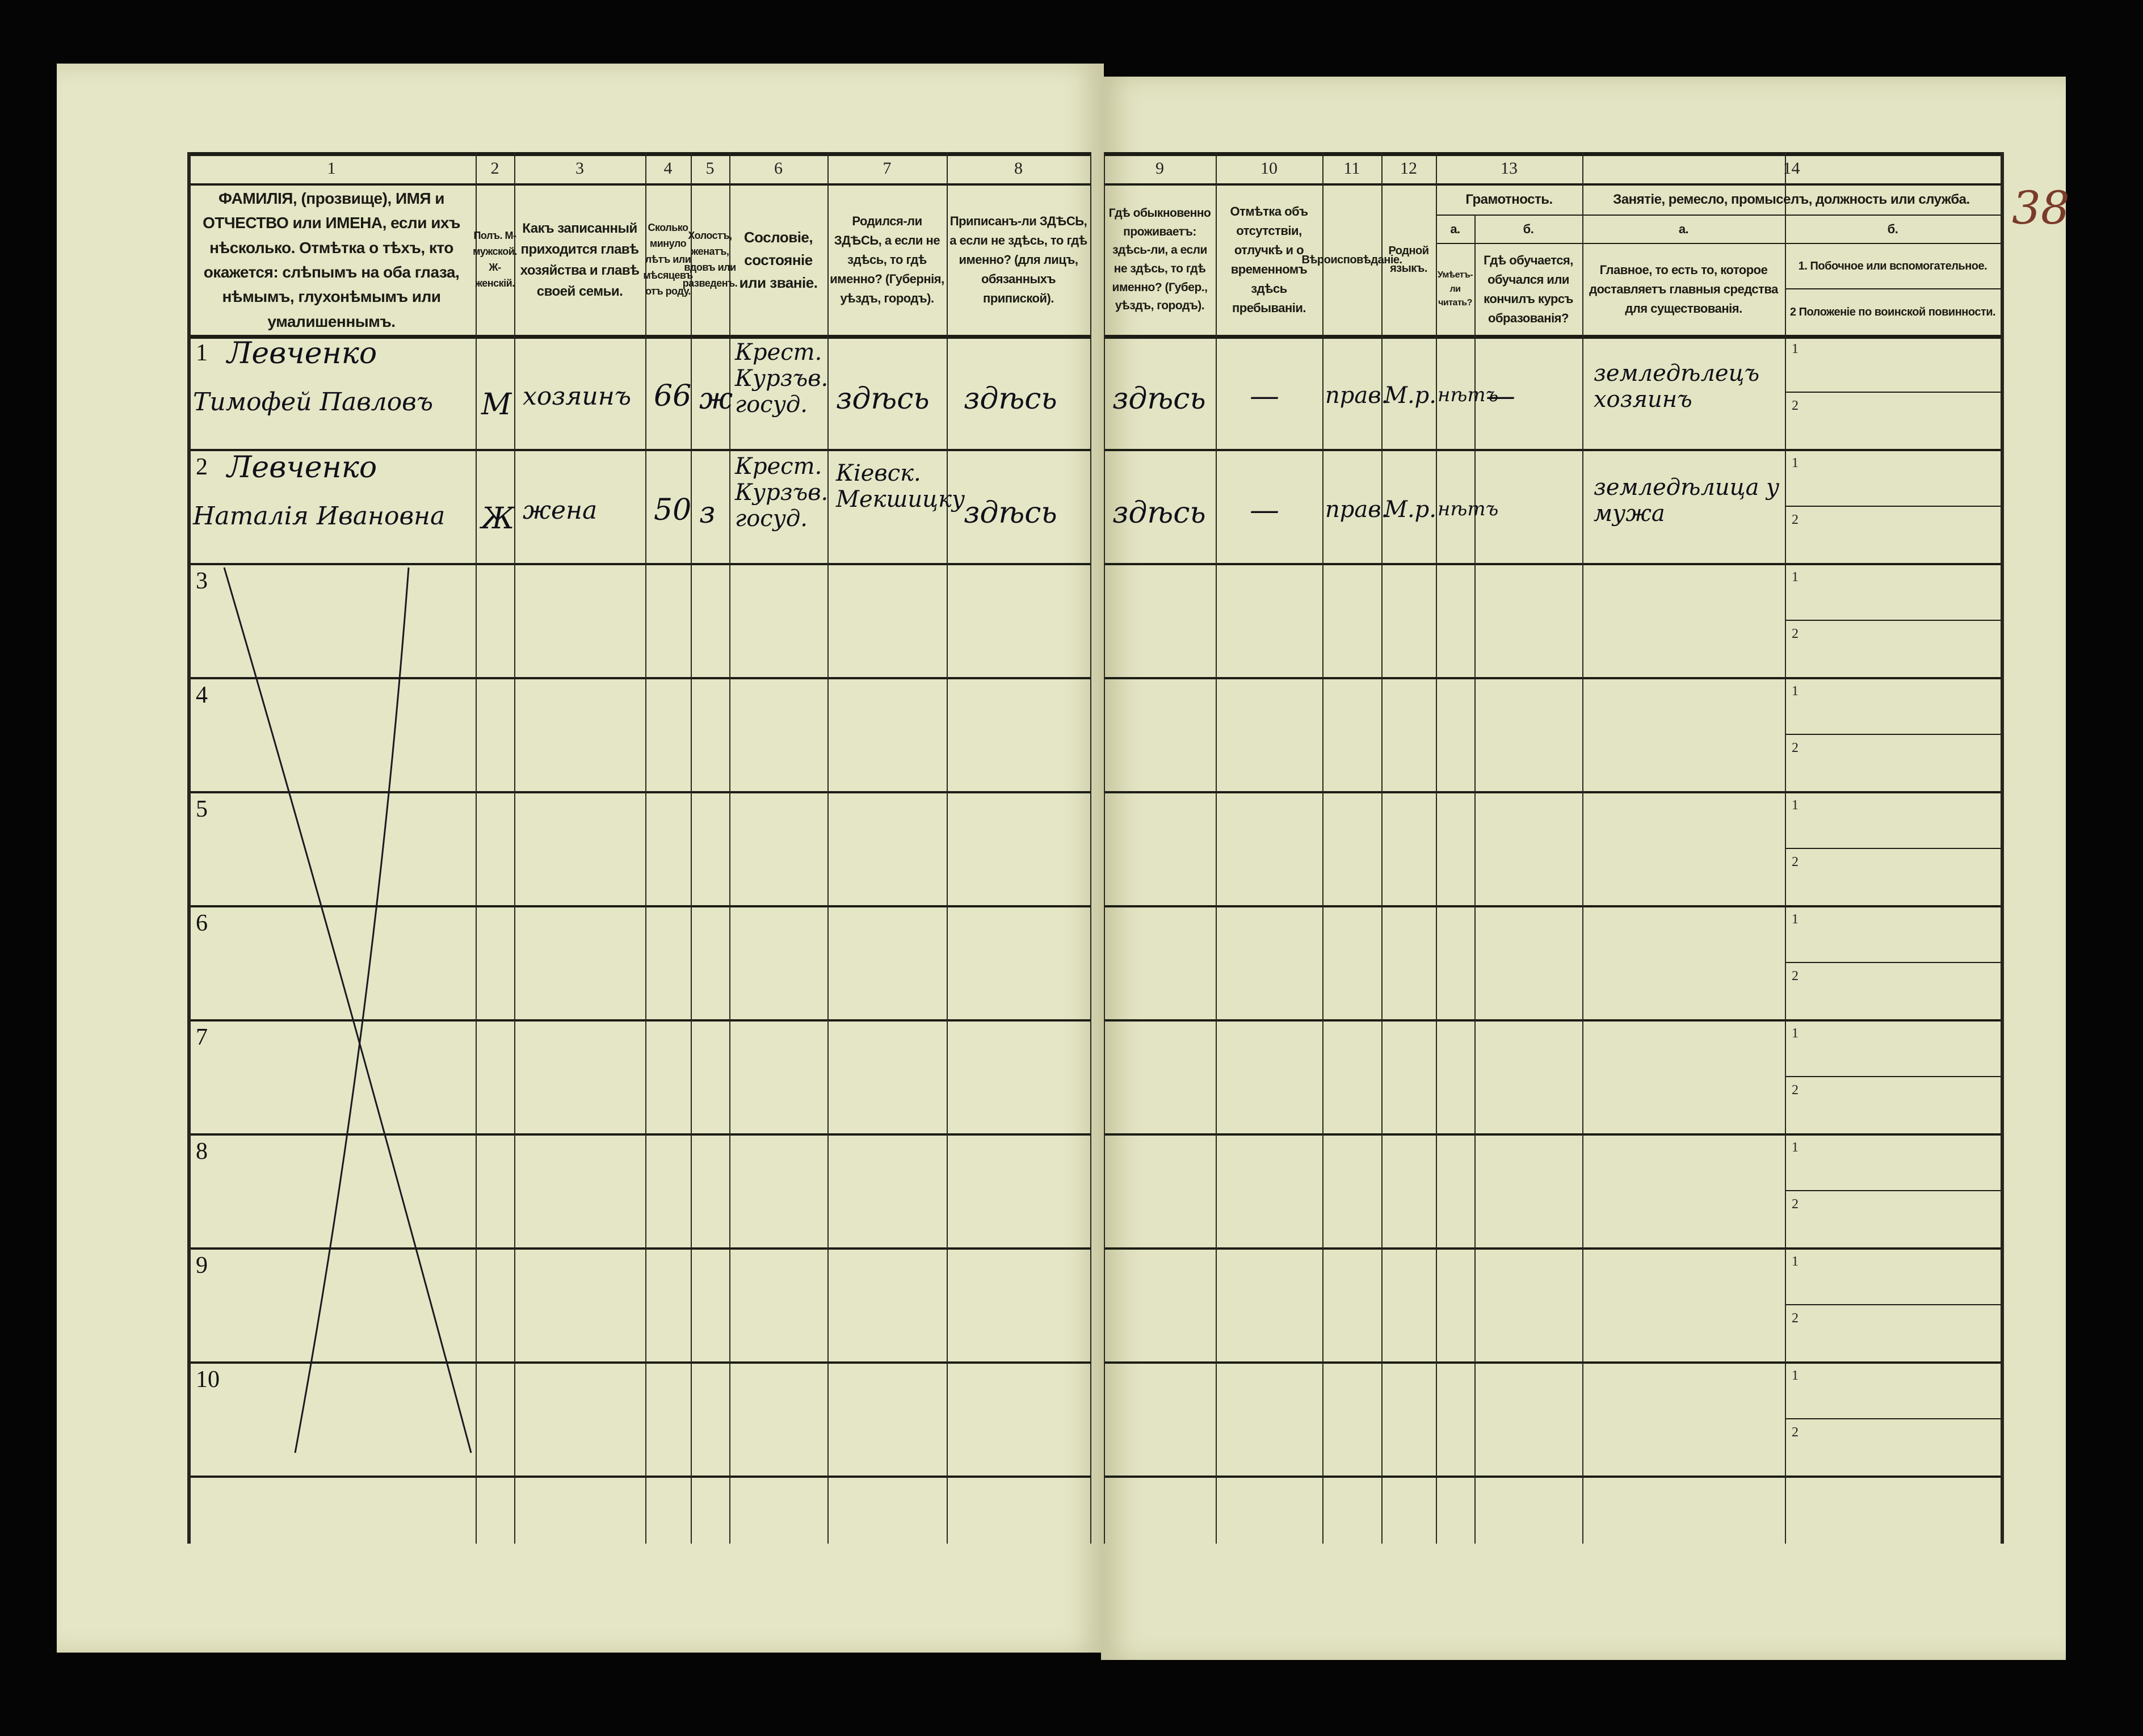 The image size is (2143, 1736). Describe the element at coordinates (778, 168) in the screenshot. I see `column-number: 6` at that location.